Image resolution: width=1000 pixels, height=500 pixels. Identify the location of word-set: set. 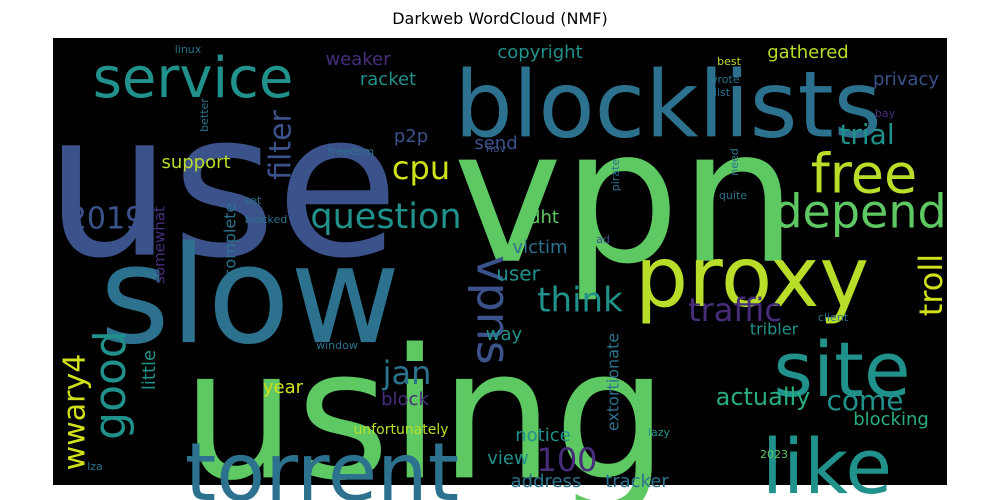
(253, 200).